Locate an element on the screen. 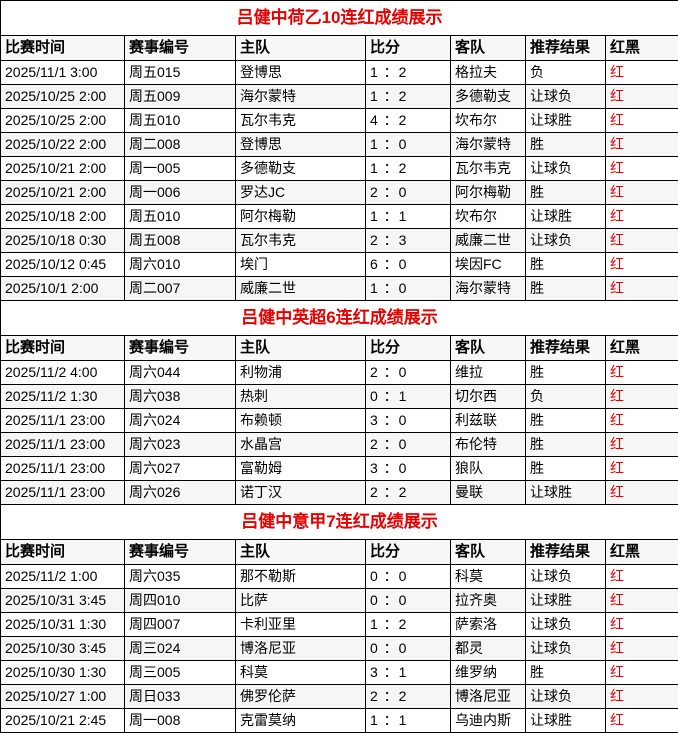  cell-away: 瓦尔韦克 is located at coordinates (488, 169).